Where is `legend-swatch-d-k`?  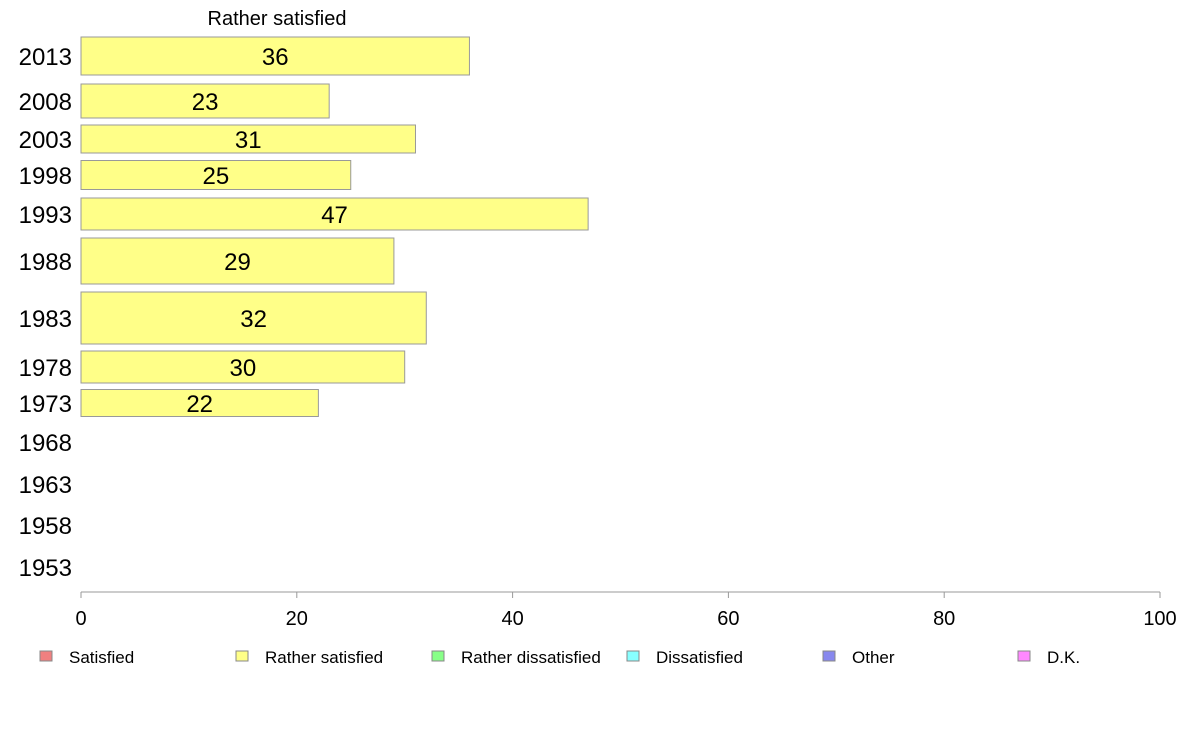 legend-swatch-d-k is located at coordinates (1024, 656).